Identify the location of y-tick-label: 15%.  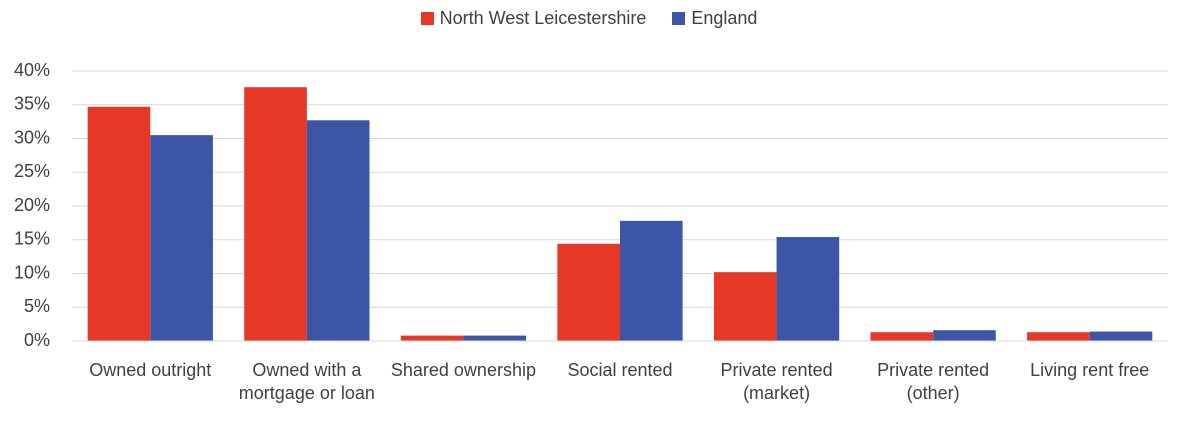
(32, 239).